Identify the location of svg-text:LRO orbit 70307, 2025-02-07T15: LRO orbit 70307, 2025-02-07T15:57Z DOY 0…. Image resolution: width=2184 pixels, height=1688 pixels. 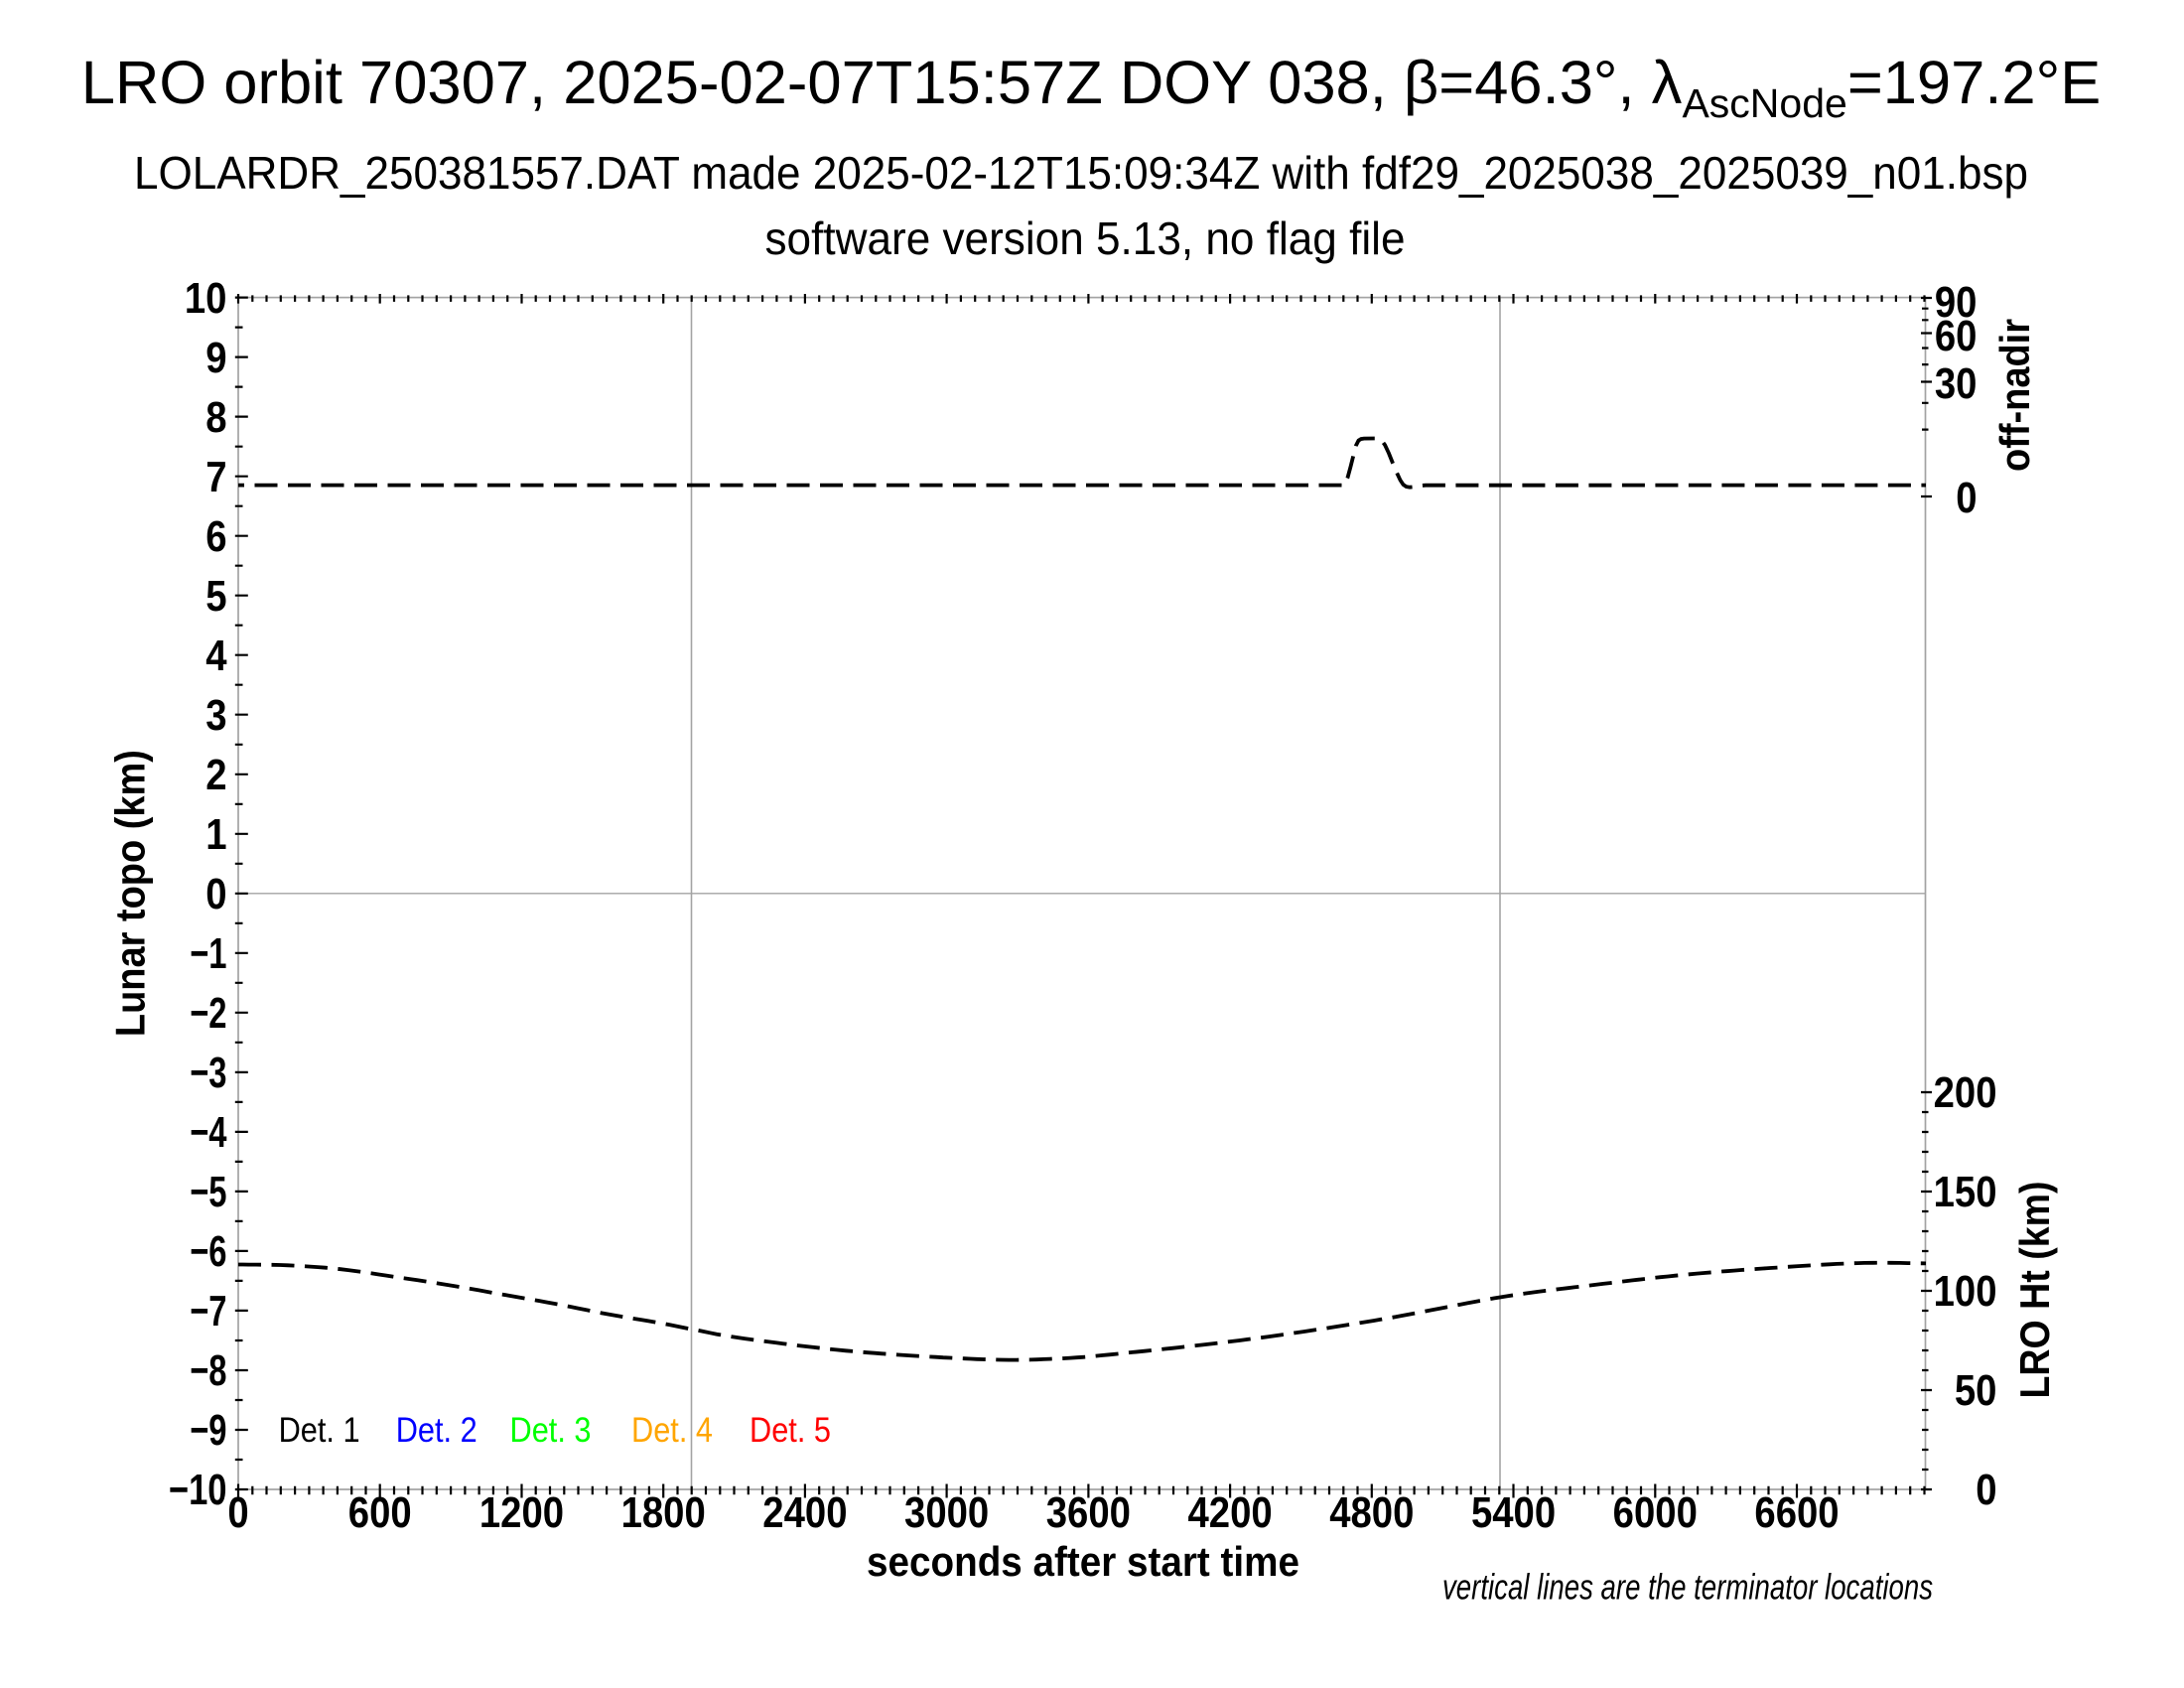
(1091, 87).